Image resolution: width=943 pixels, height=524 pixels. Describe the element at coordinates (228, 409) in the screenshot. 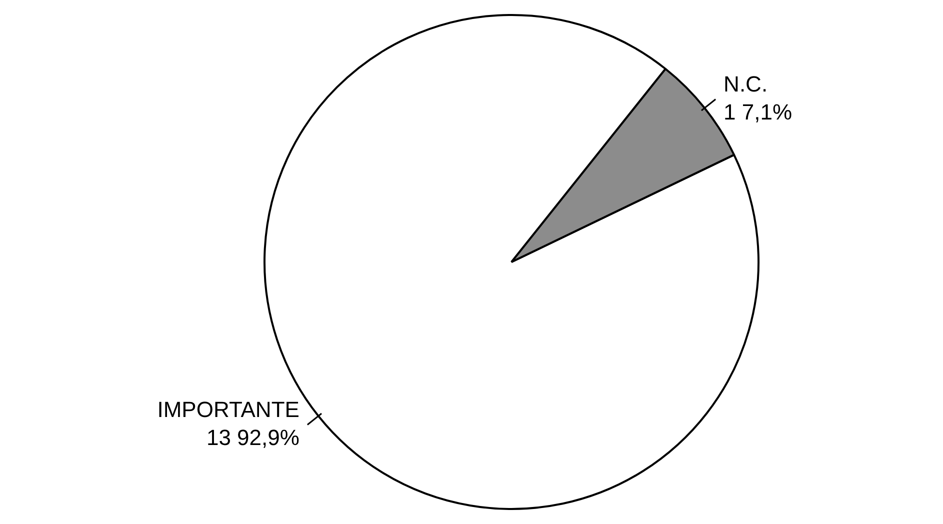

I see `slice-label: IMPORTANTE` at that location.